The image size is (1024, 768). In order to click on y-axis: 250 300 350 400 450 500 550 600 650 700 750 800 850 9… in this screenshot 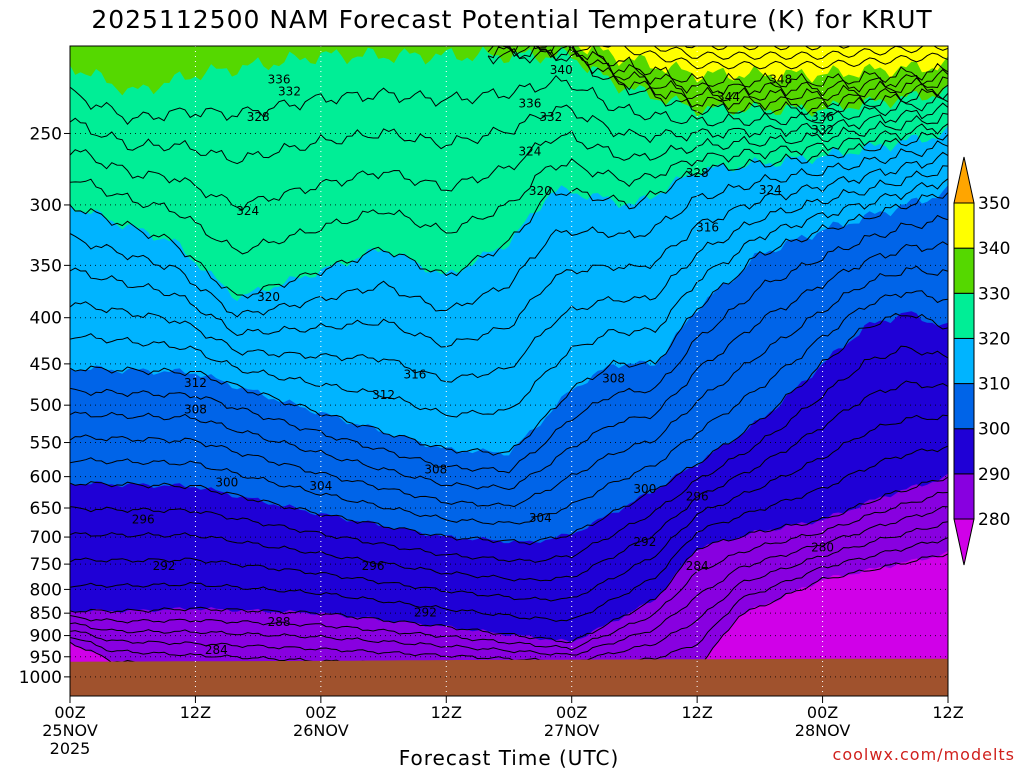, I will do `click(44, 406)`.